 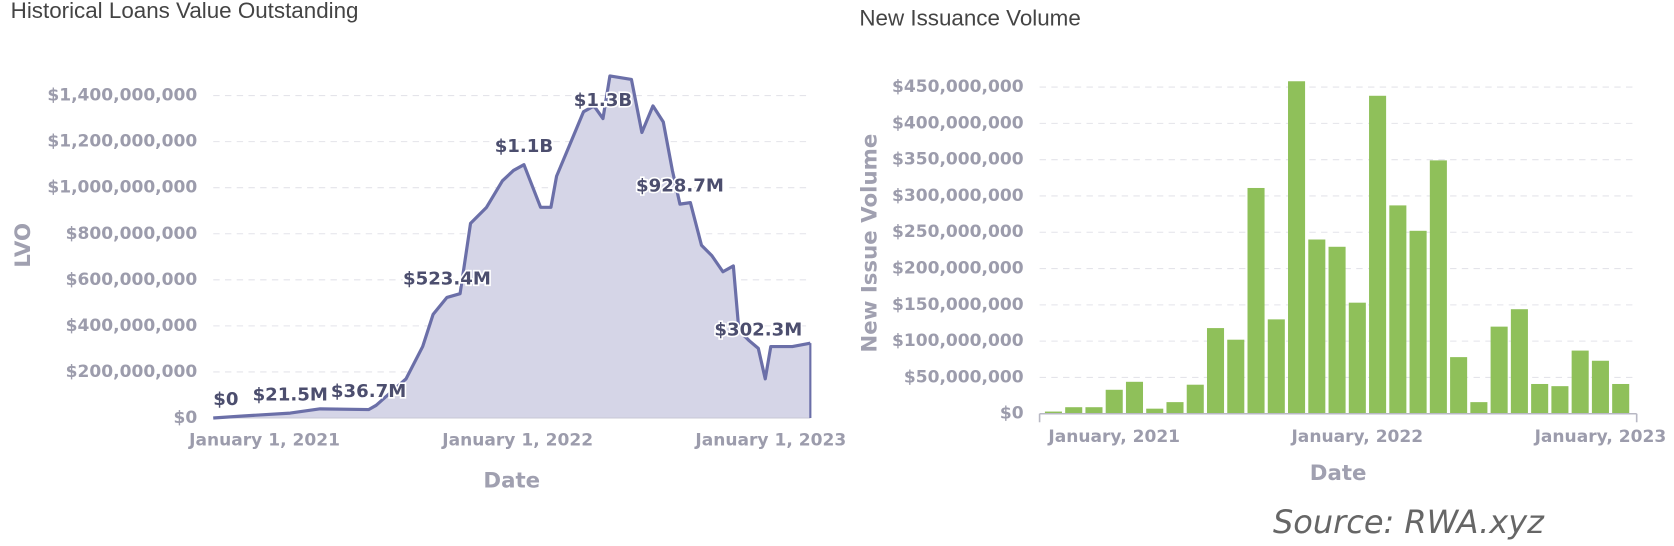 I want to click on y-tick-label: $300,000,000, so click(x=958, y=196).